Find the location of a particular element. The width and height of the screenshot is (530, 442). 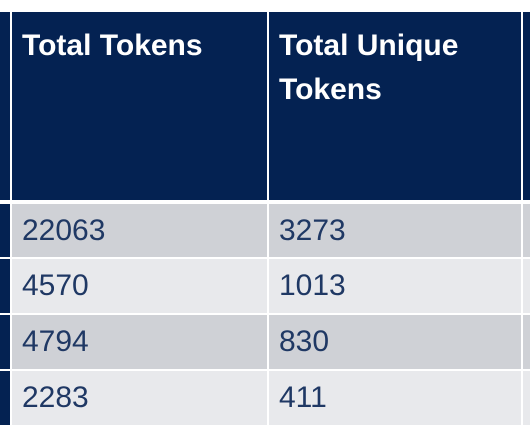

total-tokens-cell: 4794 is located at coordinates (140, 342).